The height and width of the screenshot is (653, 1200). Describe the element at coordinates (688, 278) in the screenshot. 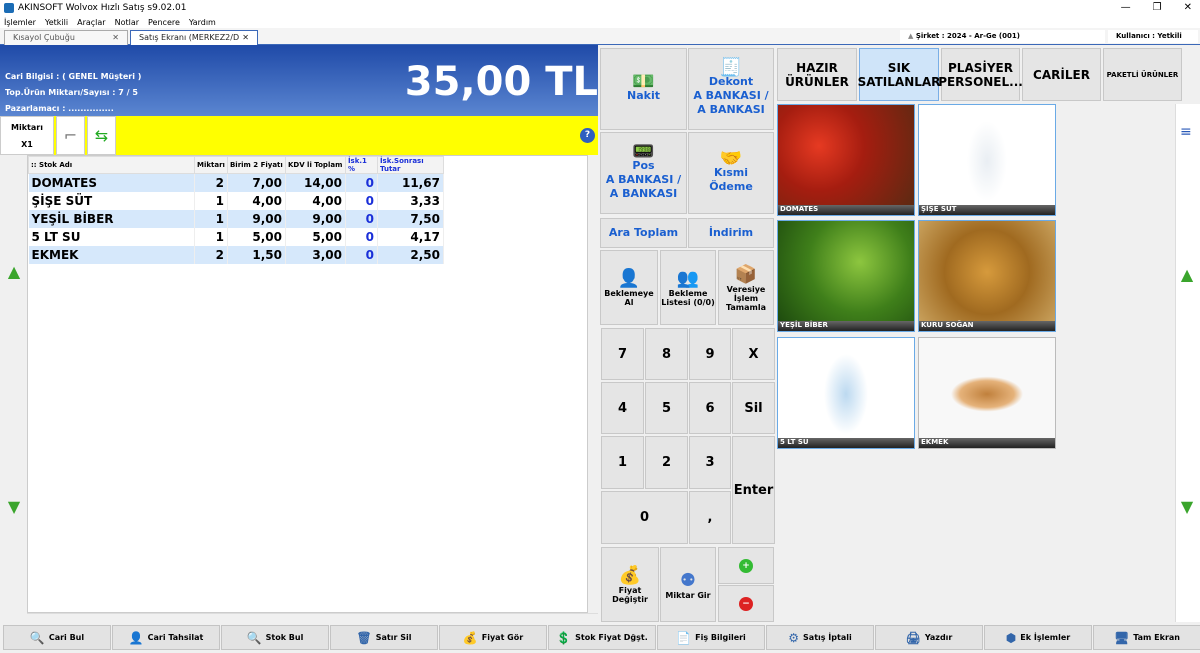

I see `hold-list-icon: 👥` at that location.